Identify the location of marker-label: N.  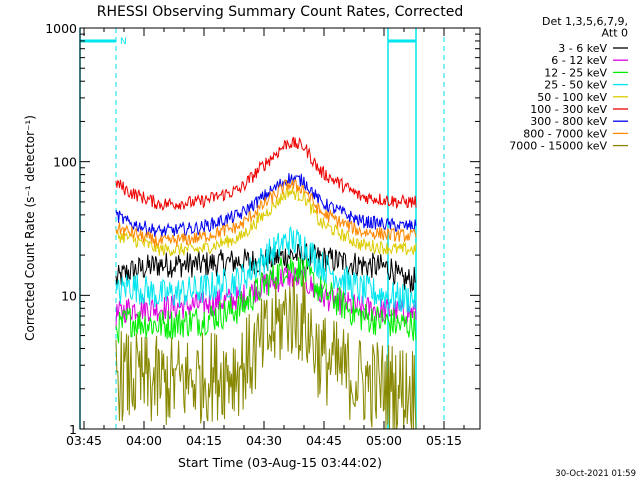
(123, 42).